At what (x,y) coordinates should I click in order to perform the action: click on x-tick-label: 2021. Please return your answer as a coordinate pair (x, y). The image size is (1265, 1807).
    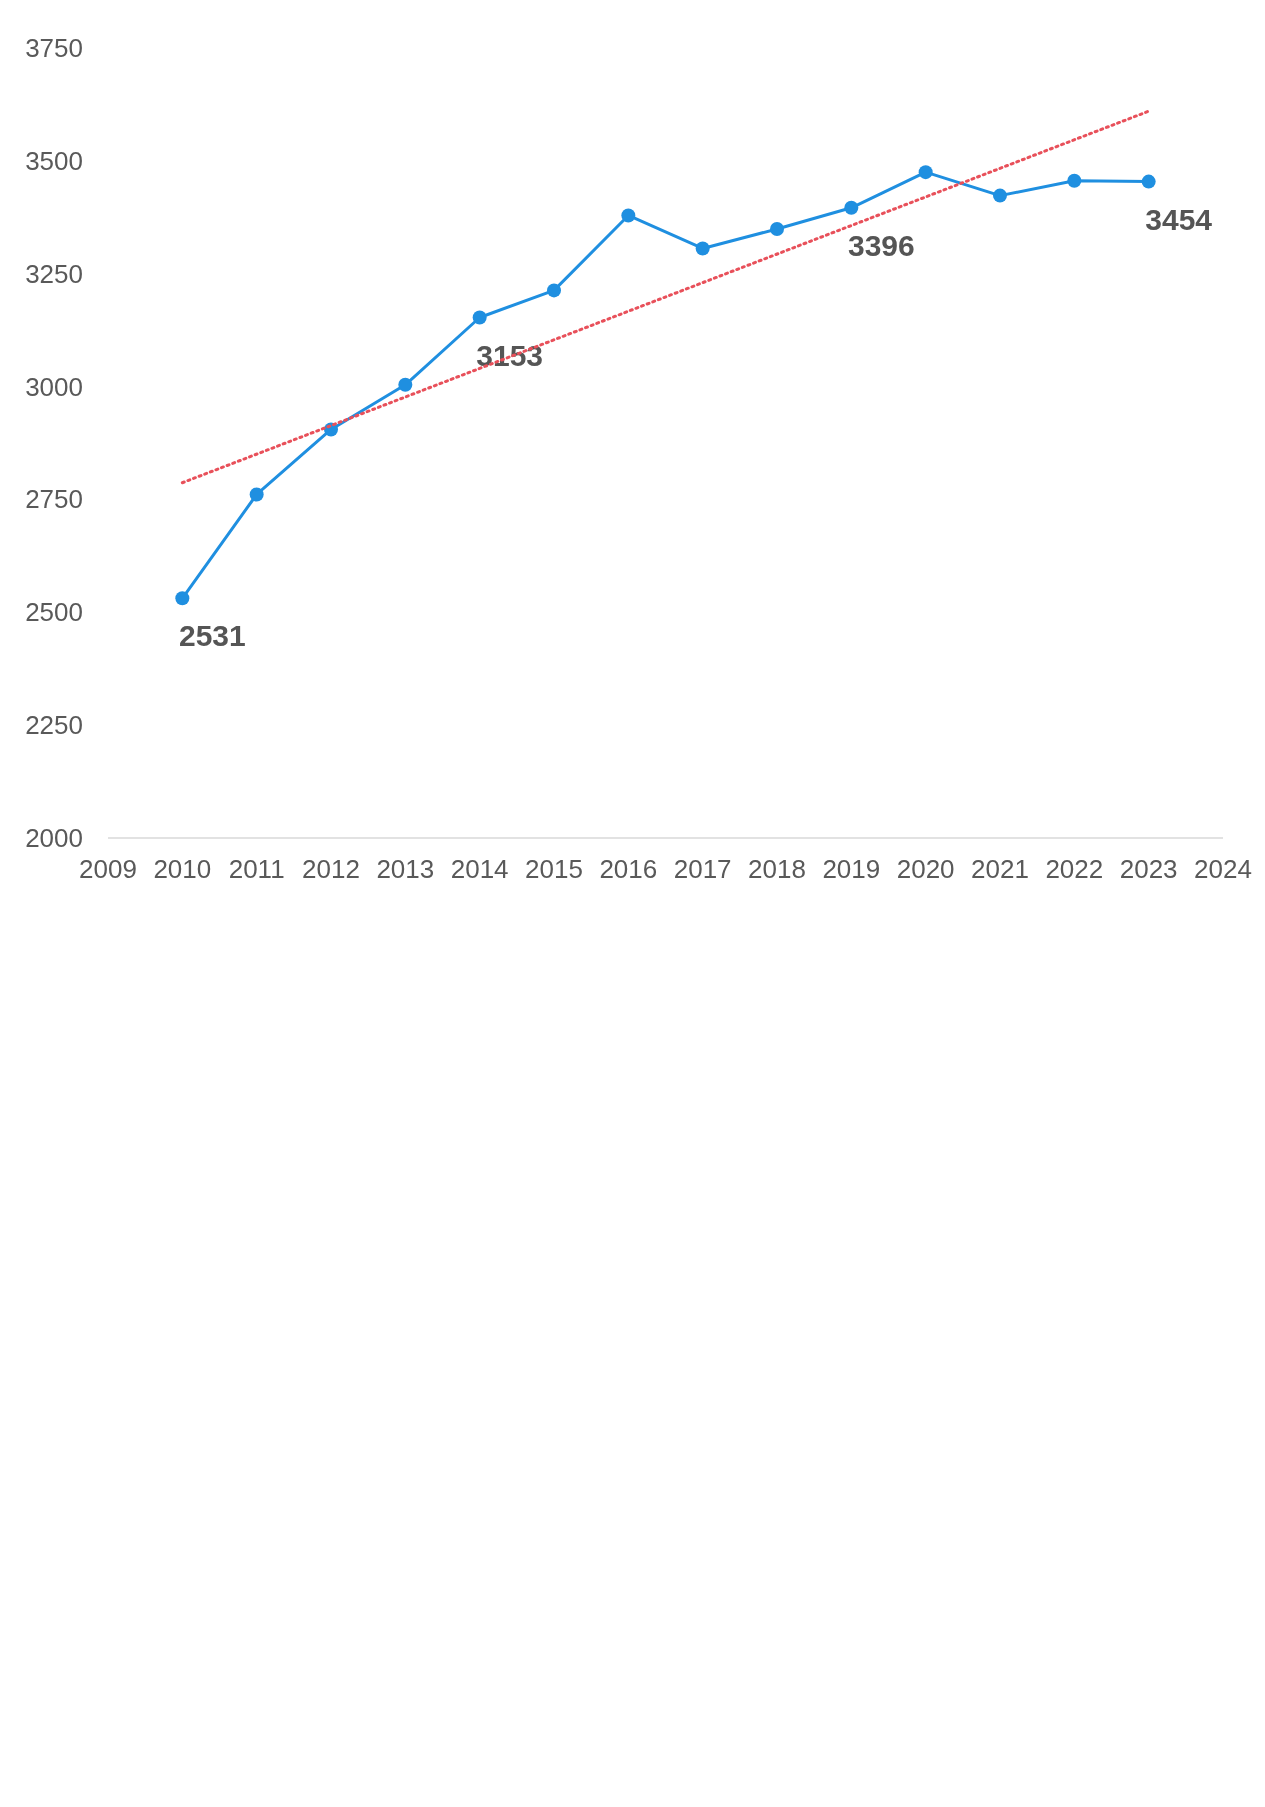
    Looking at the image, I should click on (1000, 869).